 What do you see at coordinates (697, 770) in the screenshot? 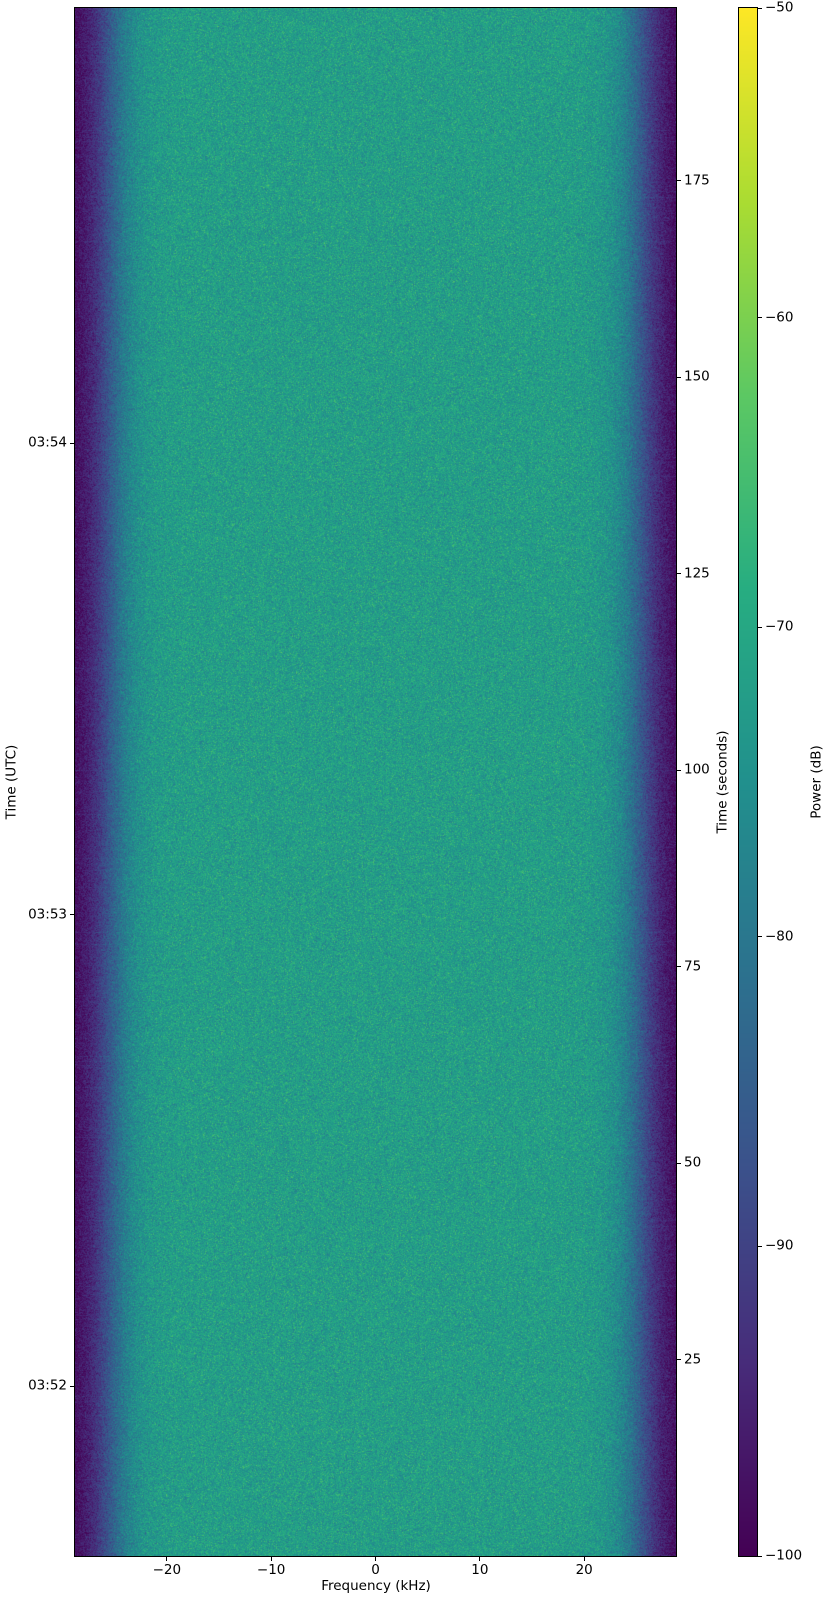
I see `right-y-tick-label: 100` at bounding box center [697, 770].